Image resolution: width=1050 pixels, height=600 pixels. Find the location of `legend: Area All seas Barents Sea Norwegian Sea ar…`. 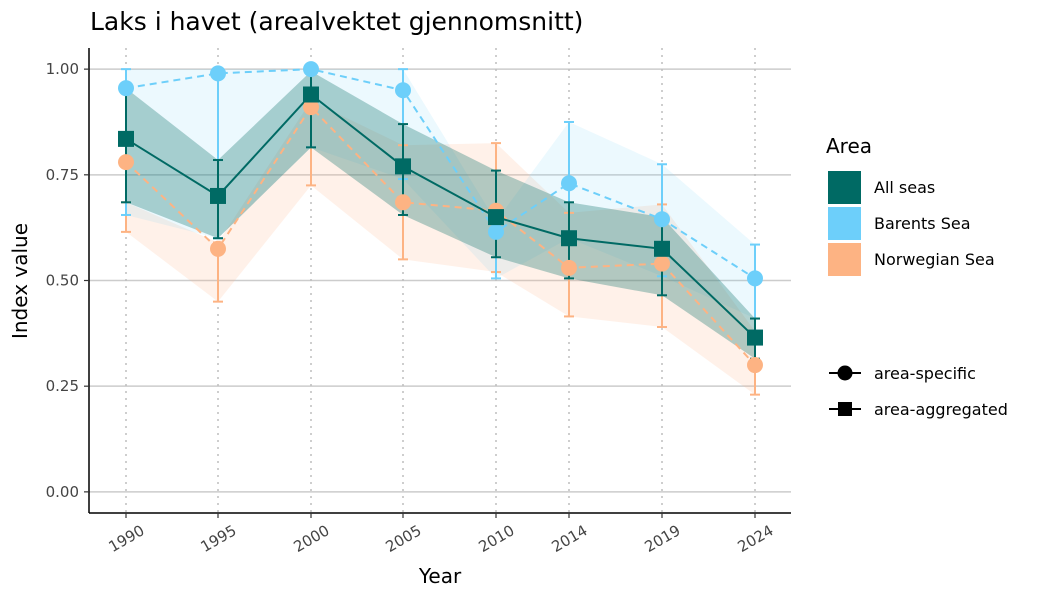

legend: Area All seas Barents Sea Norwegian Sea ar… is located at coordinates (917, 276).